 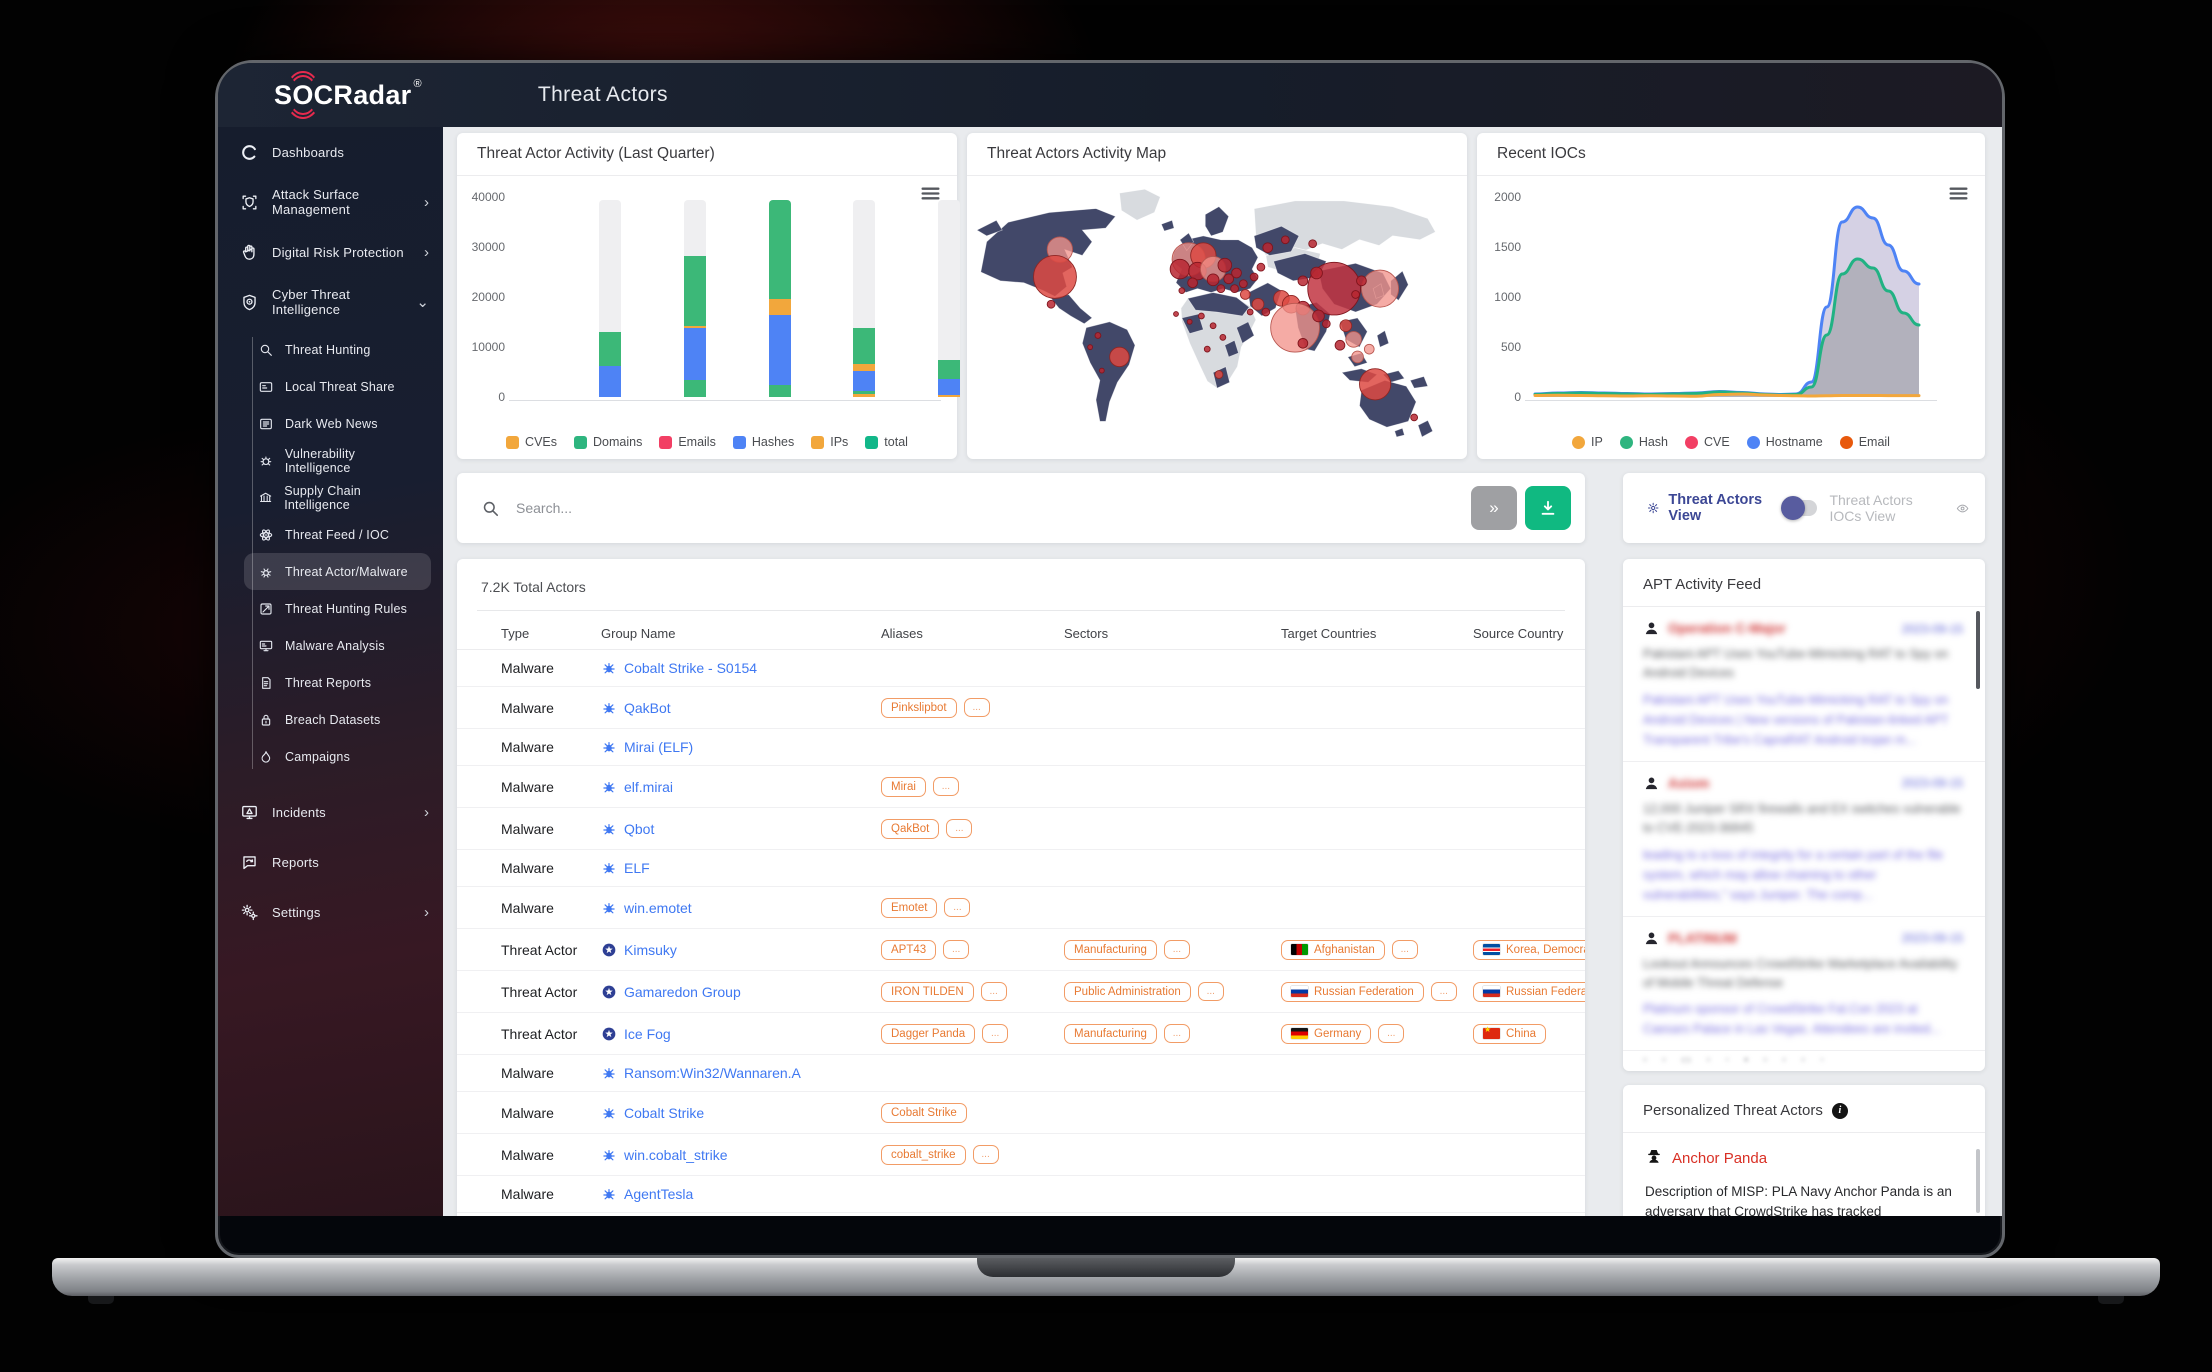 What do you see at coordinates (924, 1112) in the screenshot?
I see `aliases-tag: Cobalt Strike` at bounding box center [924, 1112].